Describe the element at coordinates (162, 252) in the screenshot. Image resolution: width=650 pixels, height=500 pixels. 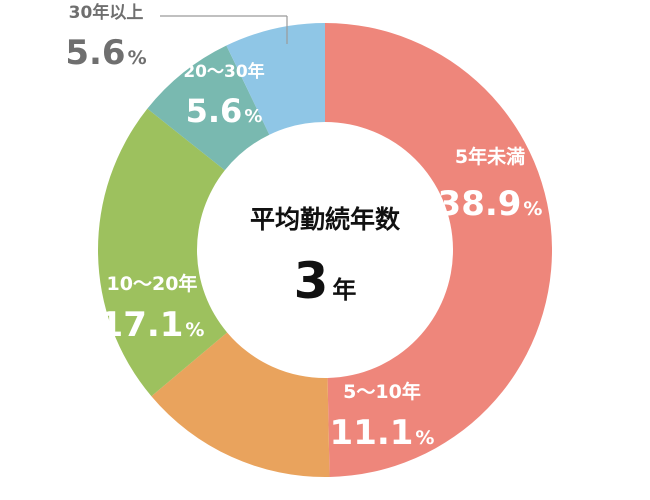
I see `slice-10to20` at that location.